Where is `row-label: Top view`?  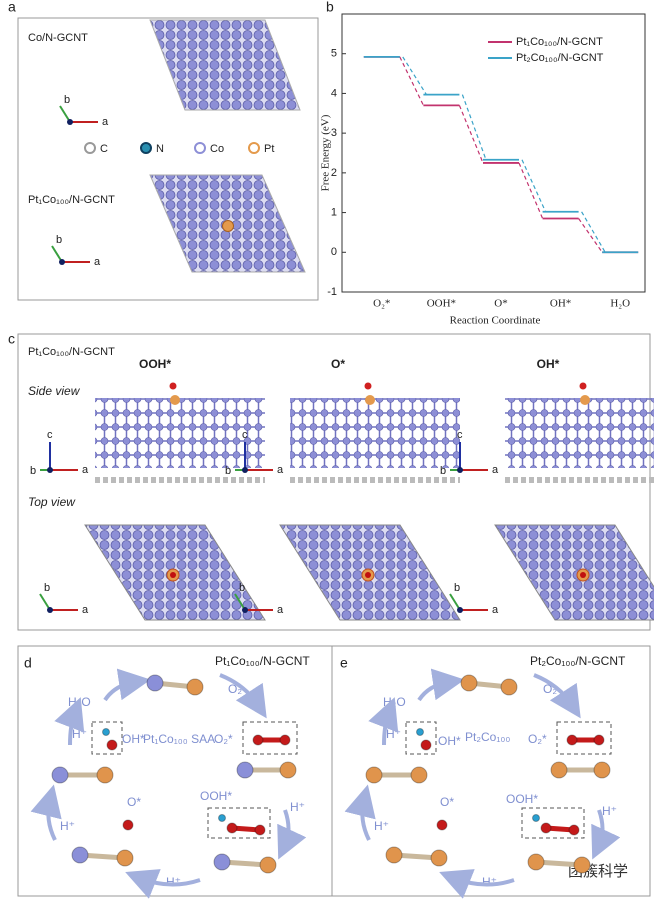 row-label: Top view is located at coordinates (52, 502).